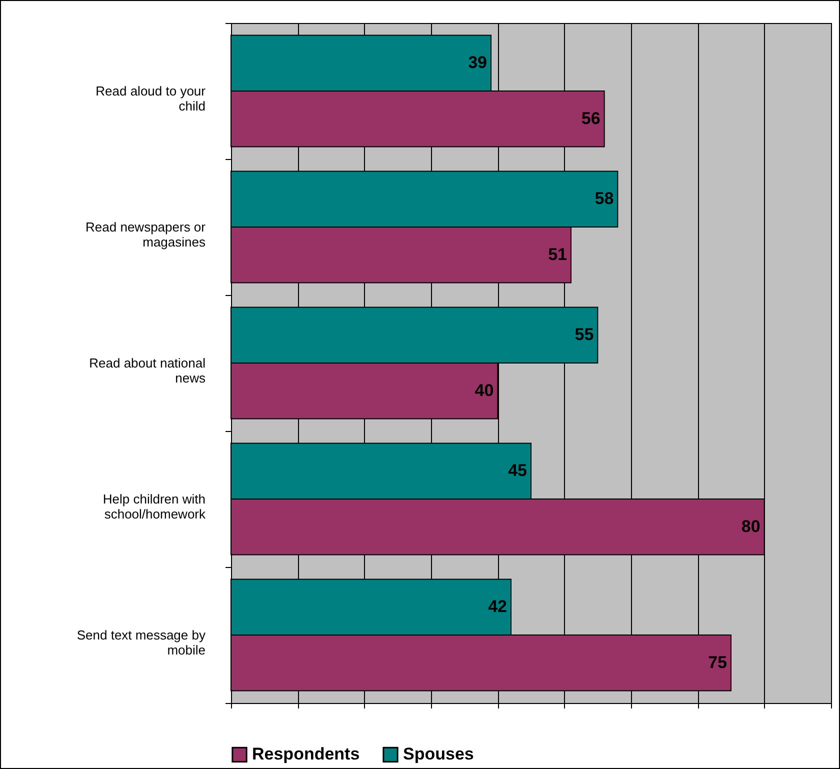  I want to click on data-label: 80, so click(750, 526).